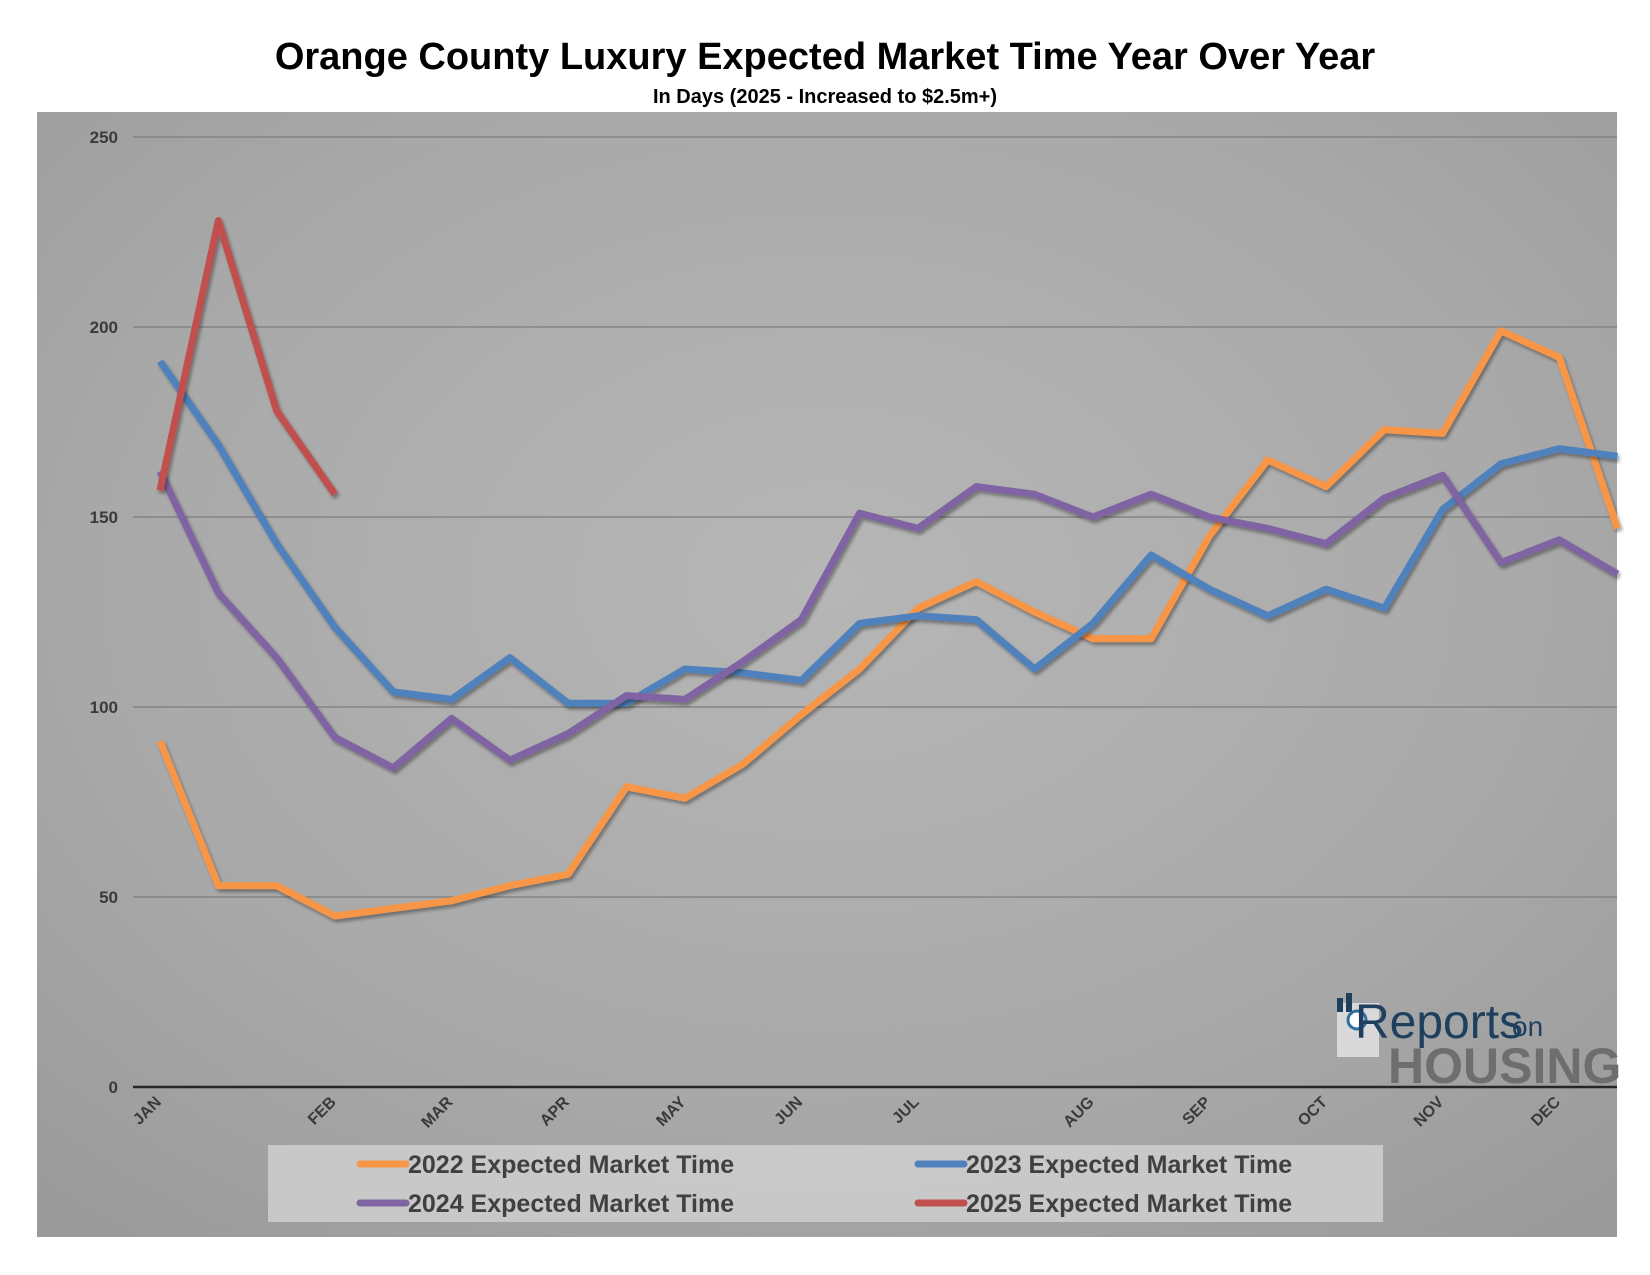 The image size is (1650, 1275). I want to click on legend-label: 2023 Expected Market Time, so click(1129, 1165).